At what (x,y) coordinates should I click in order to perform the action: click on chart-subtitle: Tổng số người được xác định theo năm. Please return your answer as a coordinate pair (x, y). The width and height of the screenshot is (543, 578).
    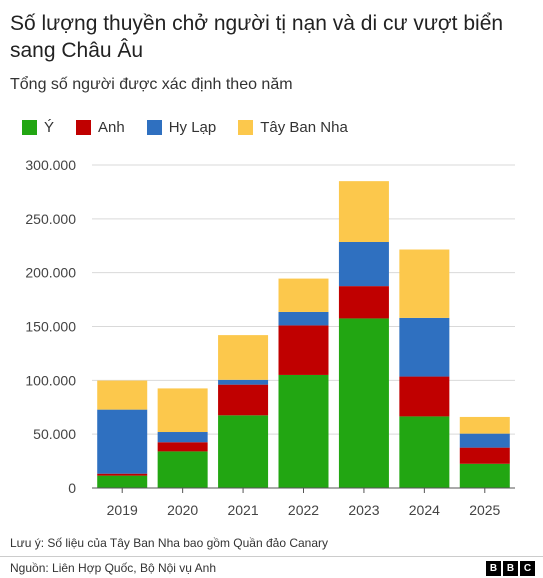
    Looking at the image, I should click on (151, 84).